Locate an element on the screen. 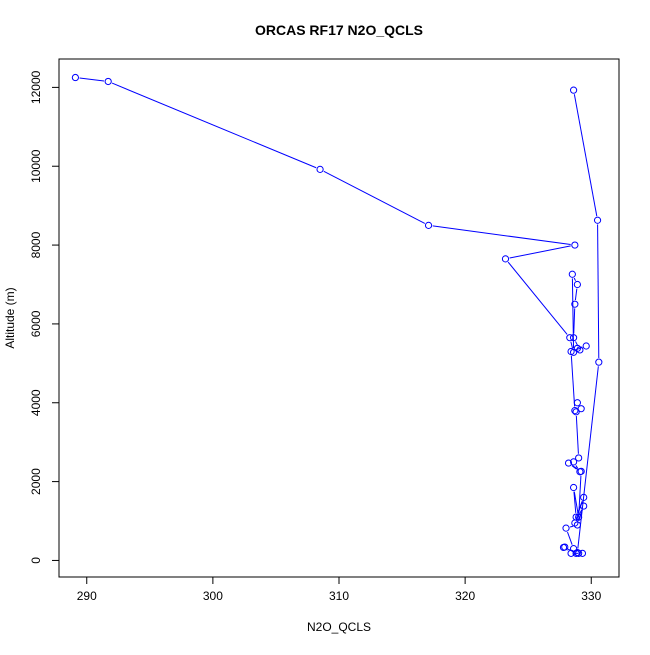 The image size is (650, 655). x-tick-label: 320 is located at coordinates (465, 596).